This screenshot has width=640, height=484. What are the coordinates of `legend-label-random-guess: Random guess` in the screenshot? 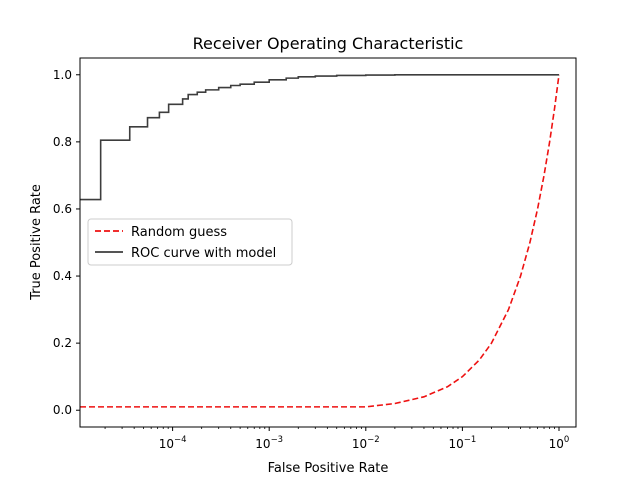 It's located at (179, 232).